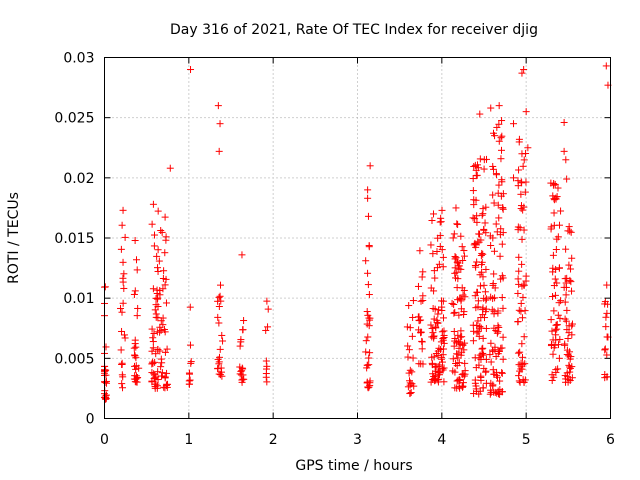  What do you see at coordinates (74, 239) in the screenshot?
I see `y-tick-label: 0.015` at bounding box center [74, 239].